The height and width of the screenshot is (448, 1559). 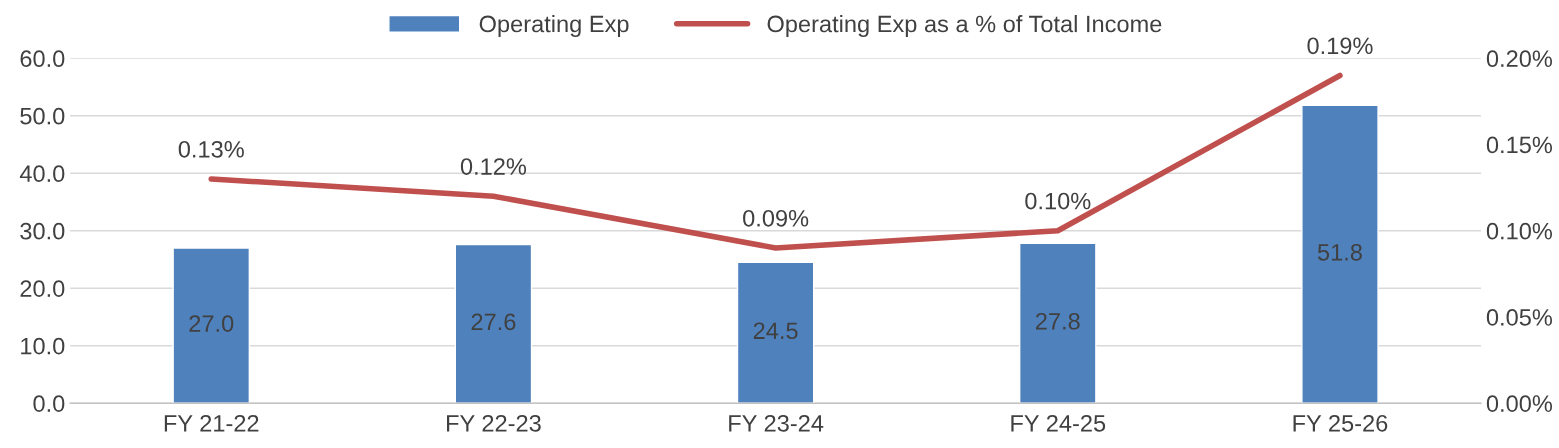 I want to click on data-label: 51.8, so click(x=1339, y=252).